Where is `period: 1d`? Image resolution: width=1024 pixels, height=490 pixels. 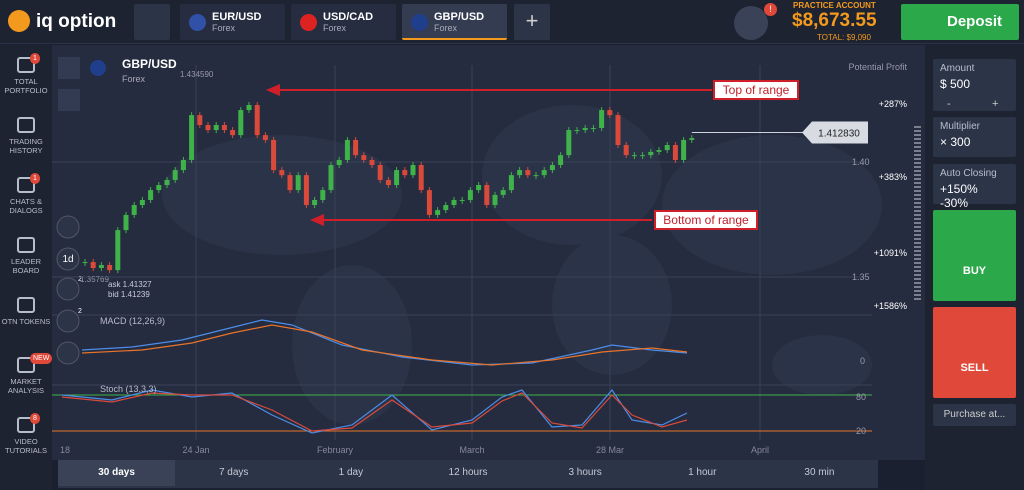 period: 1d is located at coordinates (67, 259).